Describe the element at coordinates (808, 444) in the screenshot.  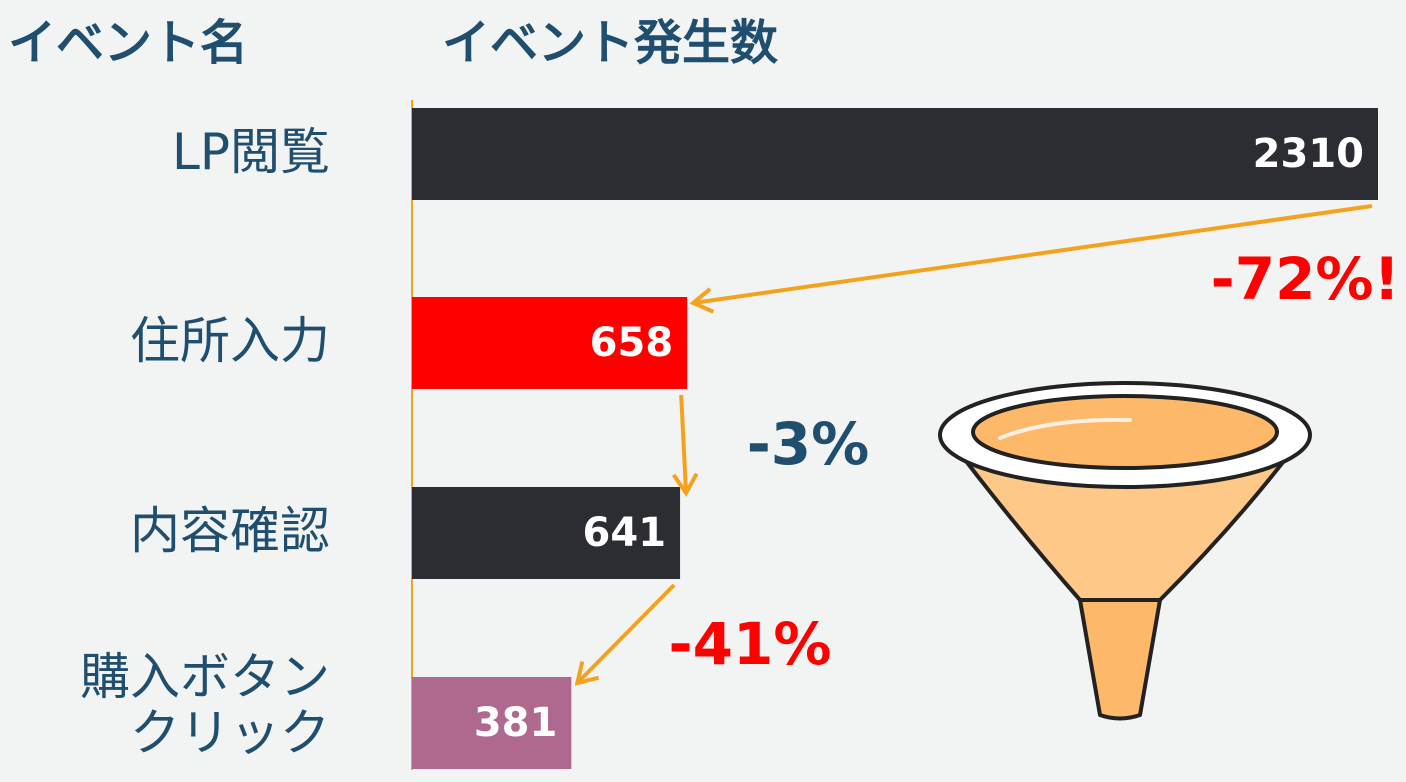
I see `drop-annotation: -3%` at that location.